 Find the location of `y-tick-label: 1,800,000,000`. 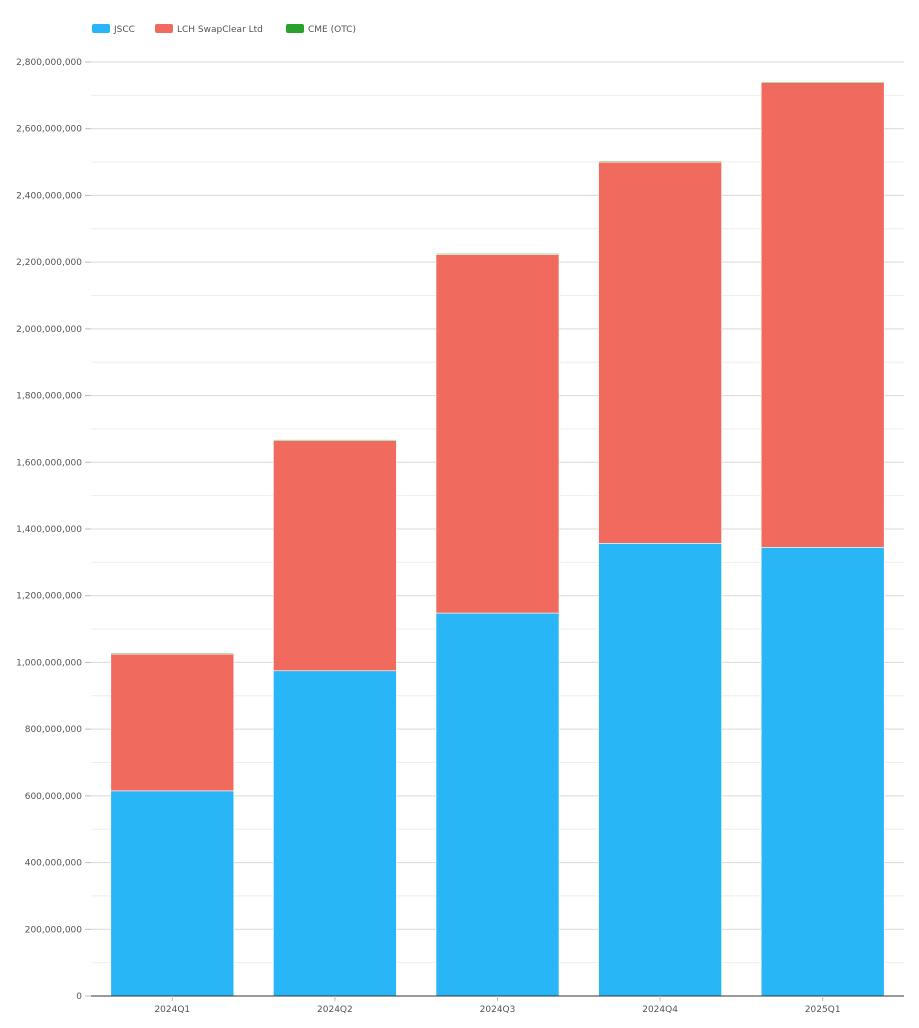

y-tick-label: 1,800,000,000 is located at coordinates (49, 397).